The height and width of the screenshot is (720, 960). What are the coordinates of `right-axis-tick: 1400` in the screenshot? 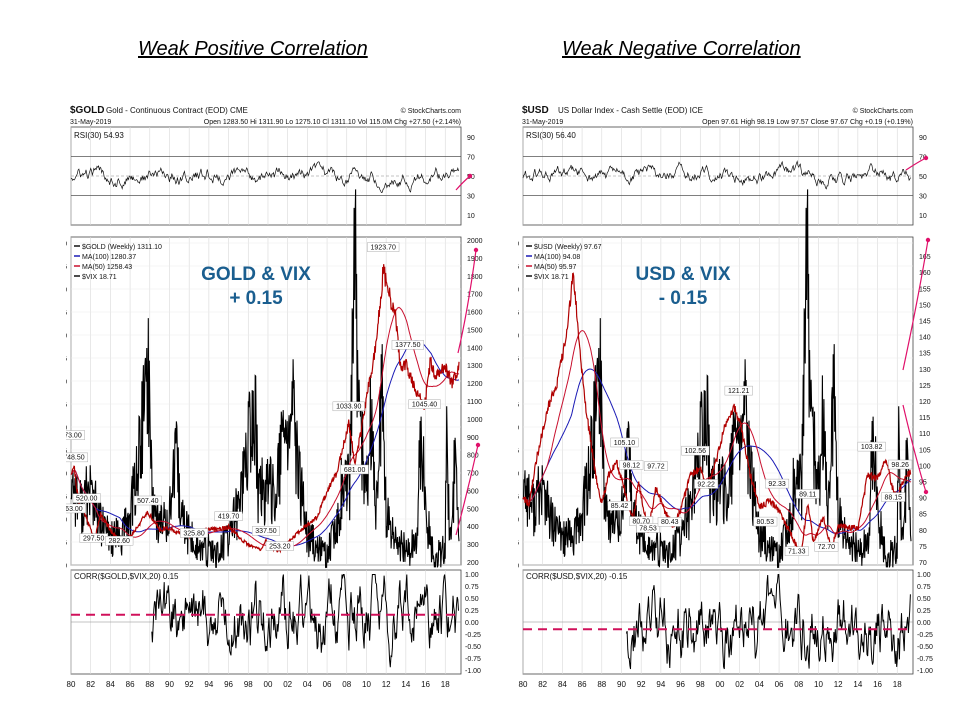 It's located at (475, 348).